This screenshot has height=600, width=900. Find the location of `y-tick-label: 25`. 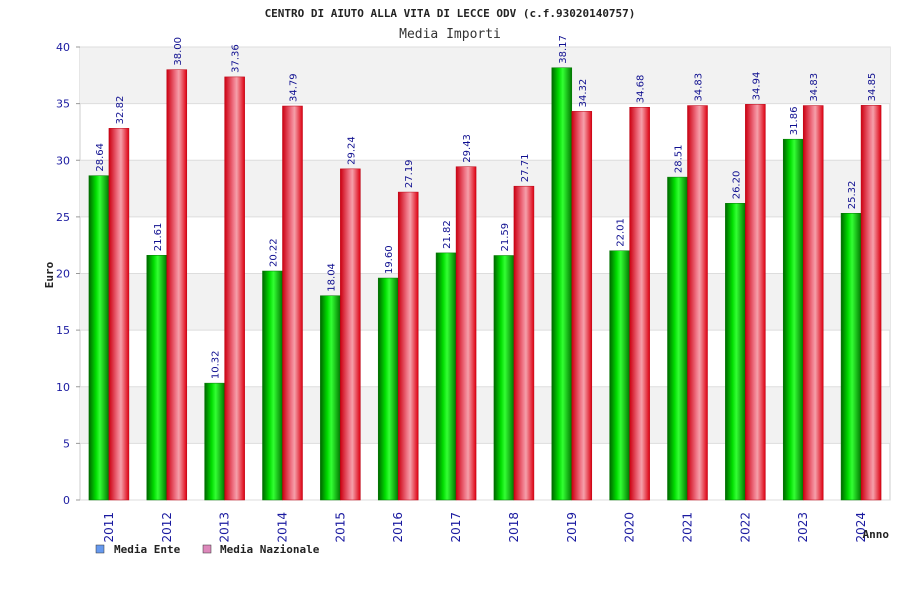

y-tick-label: 25 is located at coordinates (63, 217).